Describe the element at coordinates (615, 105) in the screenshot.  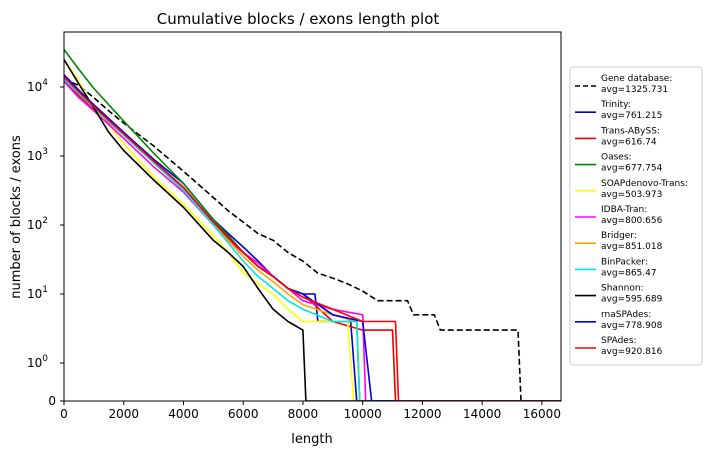
I see `legend-label-1: Trinity:` at that location.